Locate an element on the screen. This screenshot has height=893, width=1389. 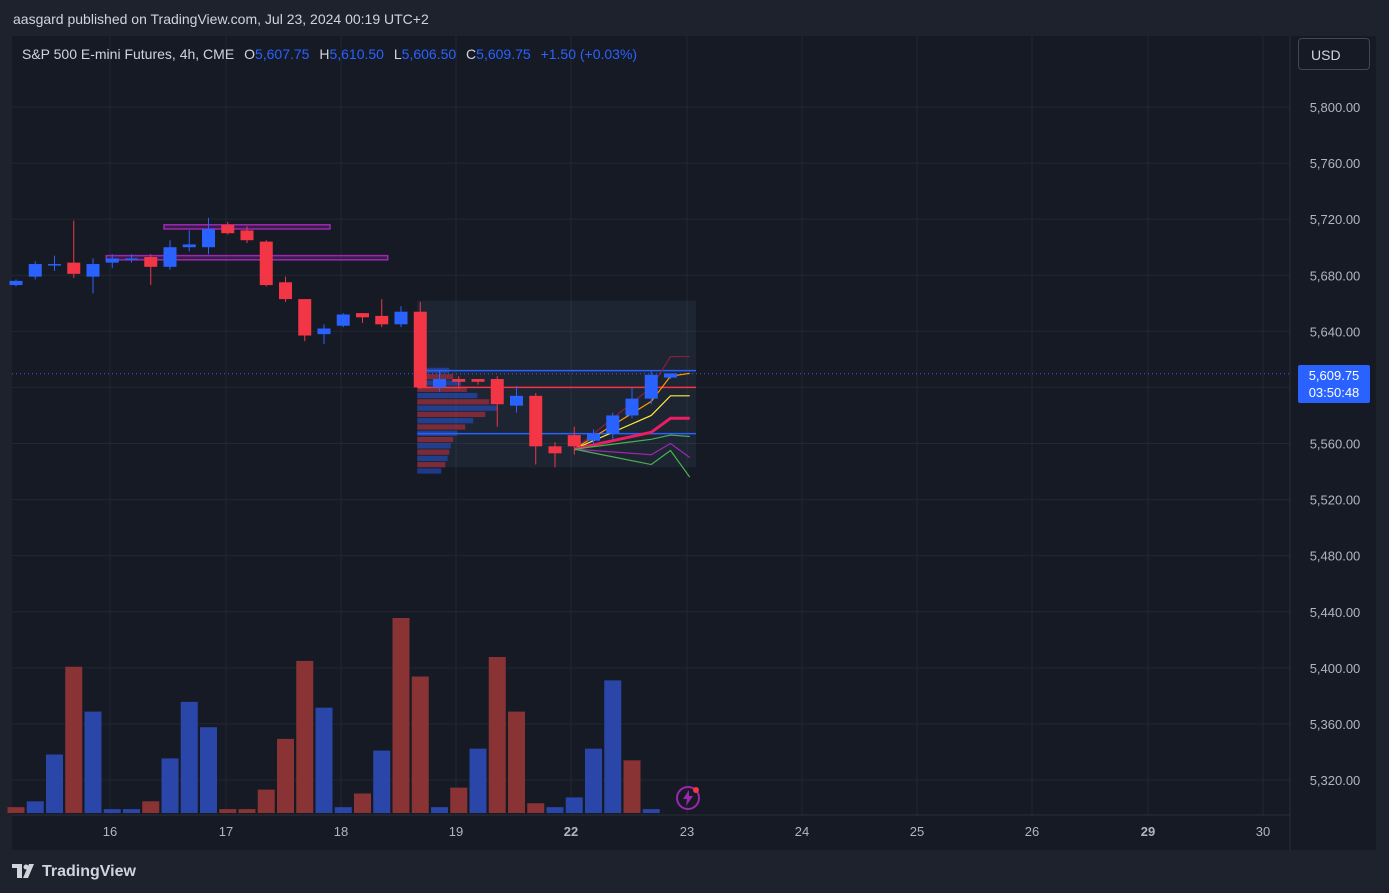
y-tick-label: 5,360.00 is located at coordinates (1335, 724).